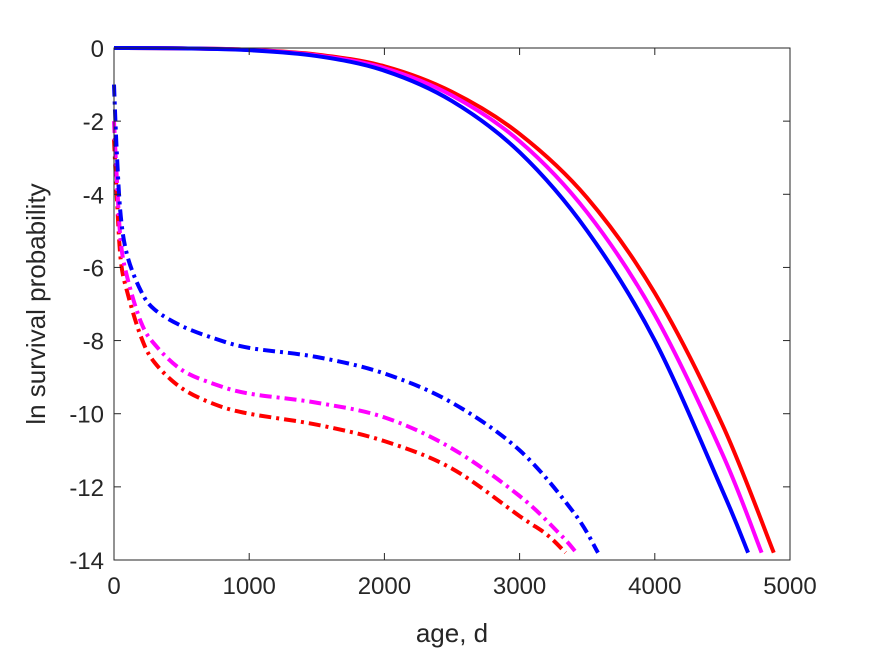  I want to click on y-tick-label: -8, so click(93, 342).